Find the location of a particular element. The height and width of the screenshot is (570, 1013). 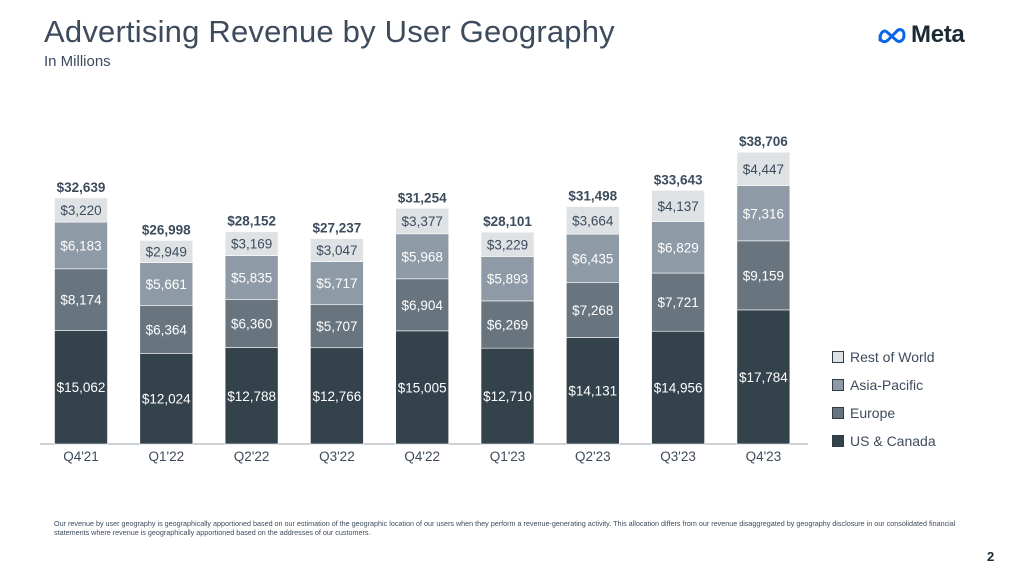

data-label-europe-q4-21: $8,174 is located at coordinates (81, 300).